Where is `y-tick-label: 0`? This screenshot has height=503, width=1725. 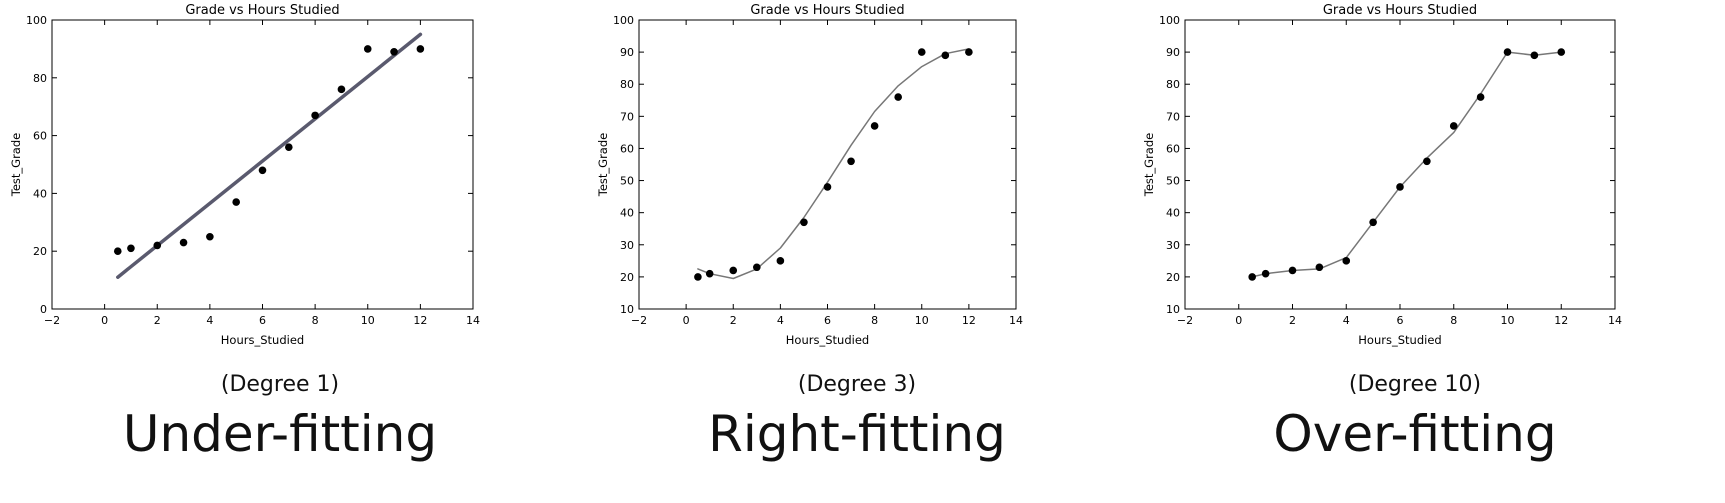 y-tick-label: 0 is located at coordinates (43, 309).